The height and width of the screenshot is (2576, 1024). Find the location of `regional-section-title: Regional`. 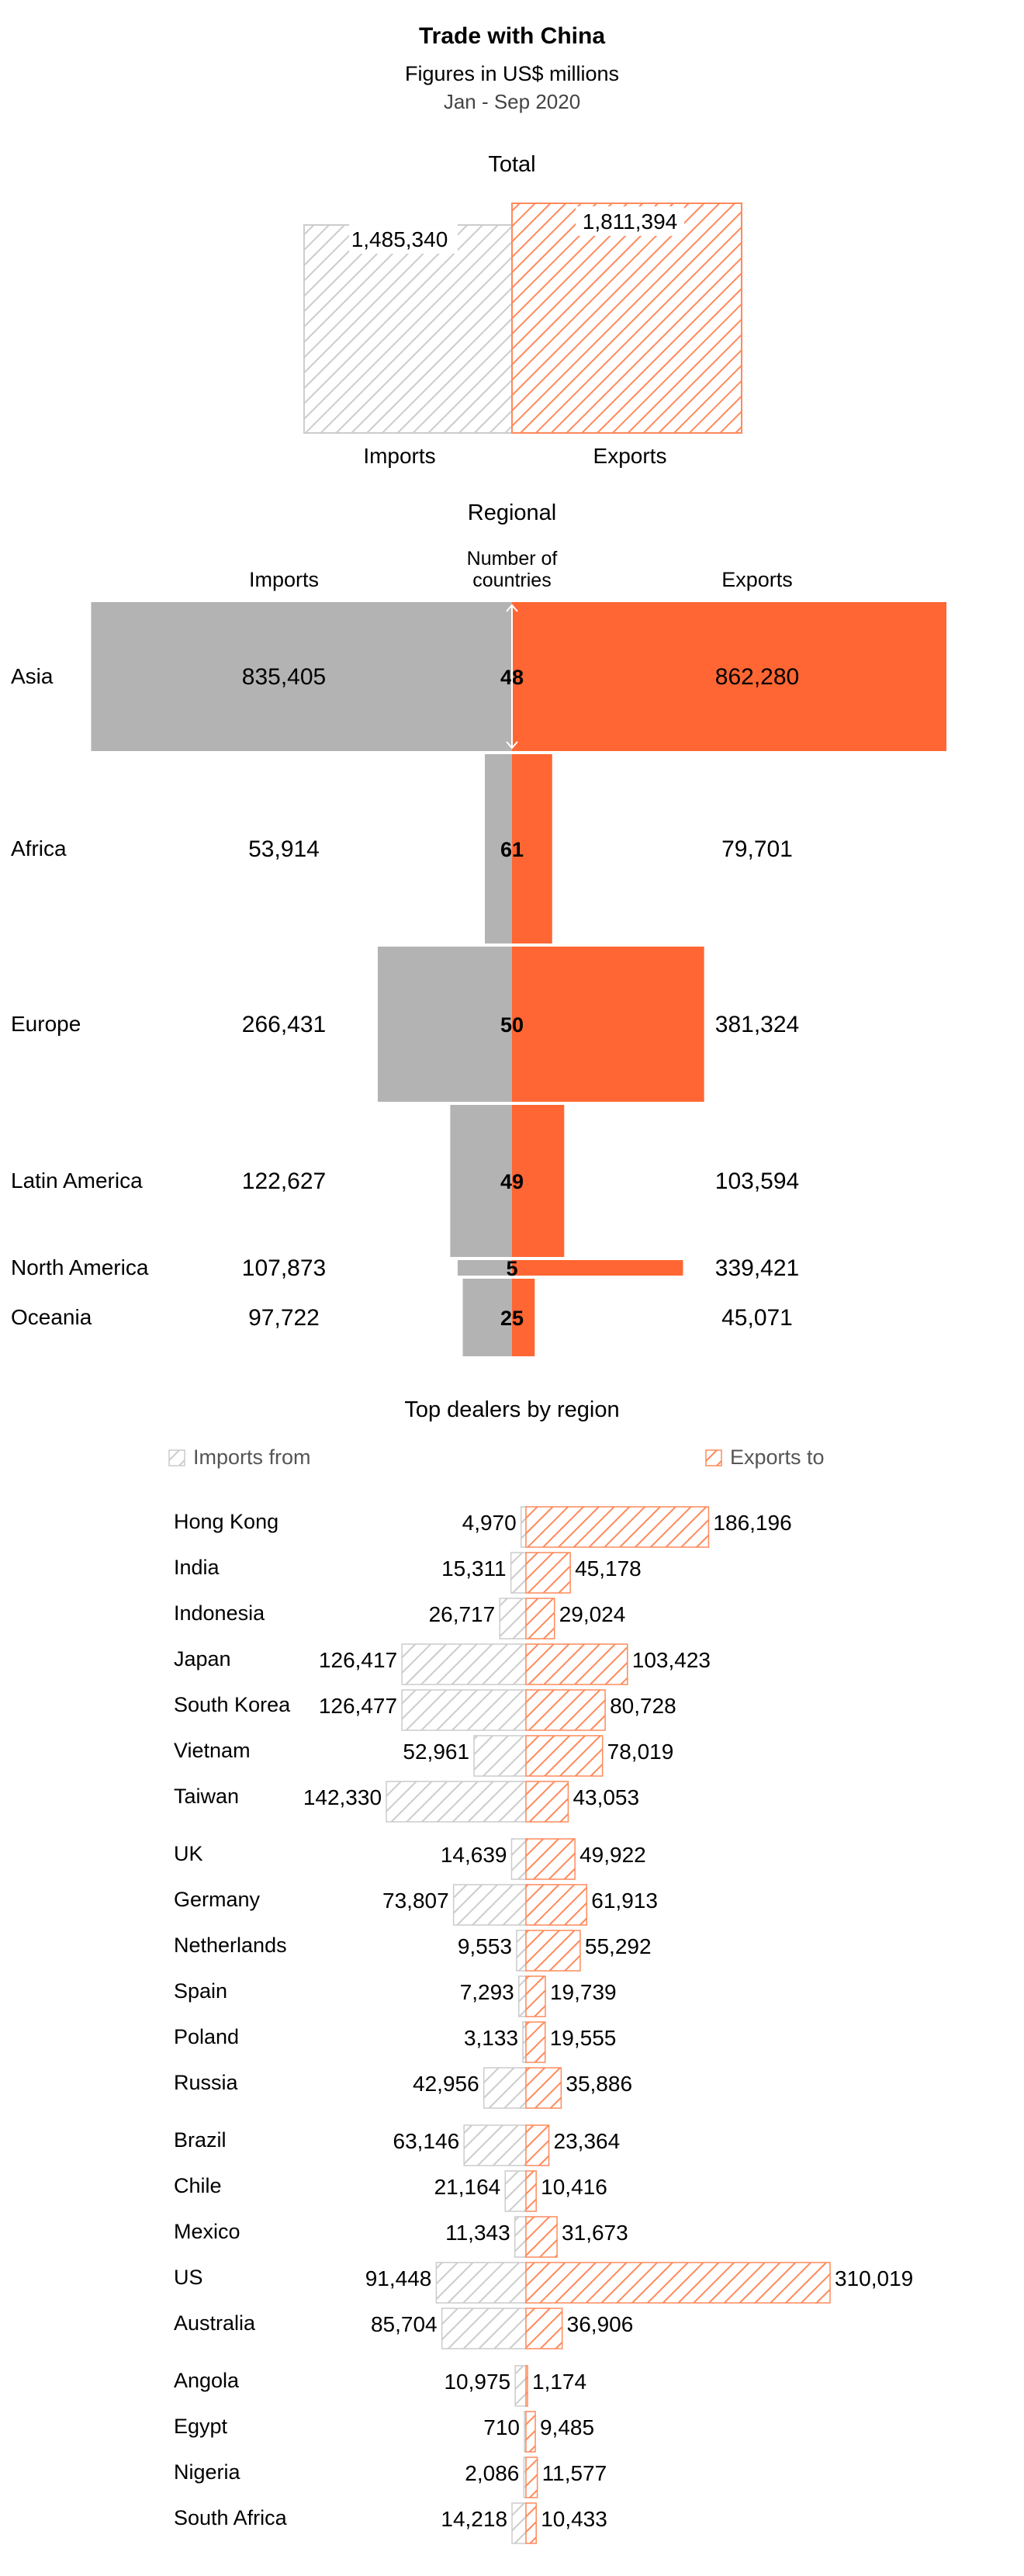

regional-section-title: Regional is located at coordinates (512, 512).